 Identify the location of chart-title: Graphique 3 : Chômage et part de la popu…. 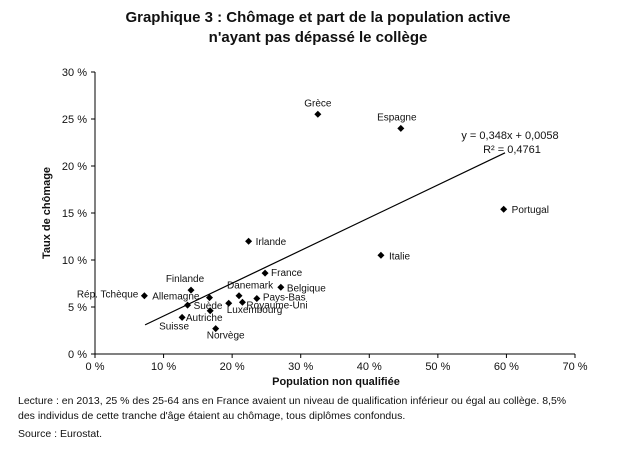
(317, 17).